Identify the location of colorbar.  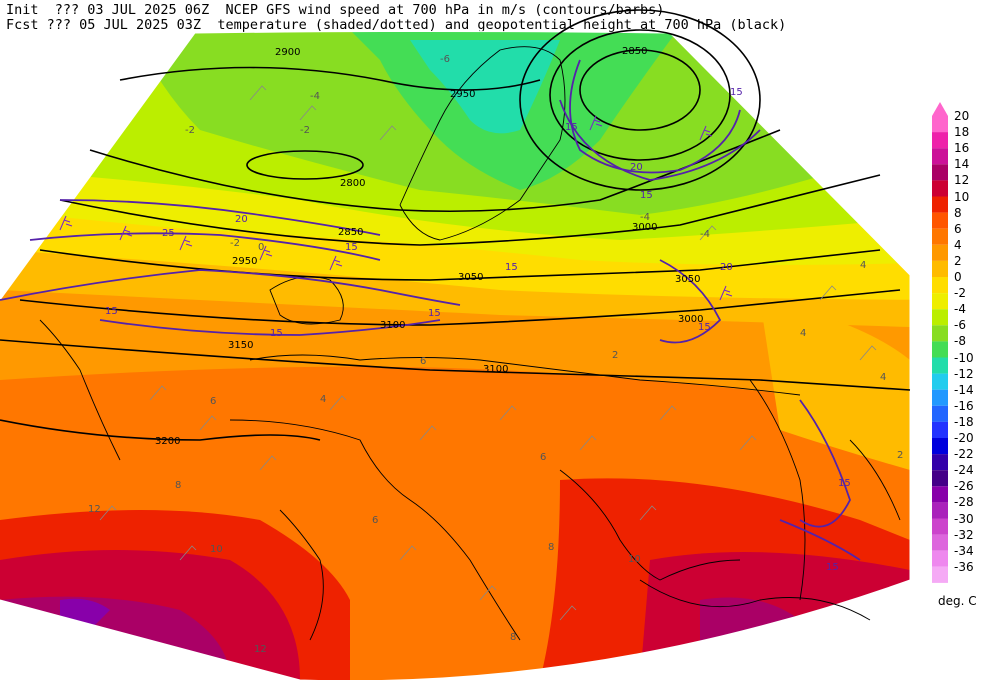
(940, 342).